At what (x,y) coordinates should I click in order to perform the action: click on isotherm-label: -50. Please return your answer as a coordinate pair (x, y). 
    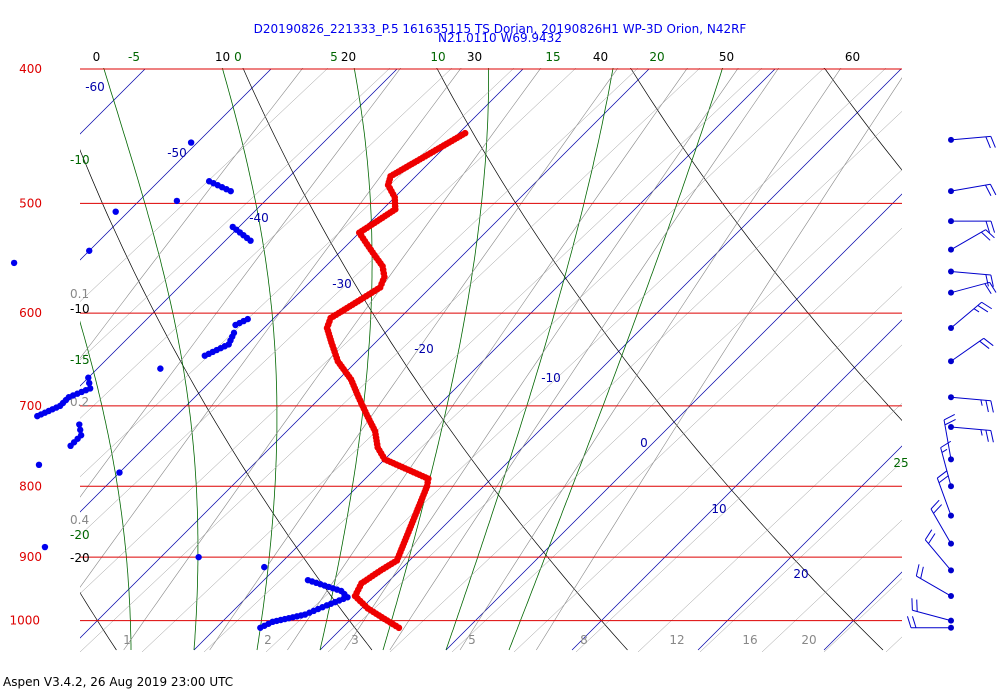
    Looking at the image, I should click on (177, 153).